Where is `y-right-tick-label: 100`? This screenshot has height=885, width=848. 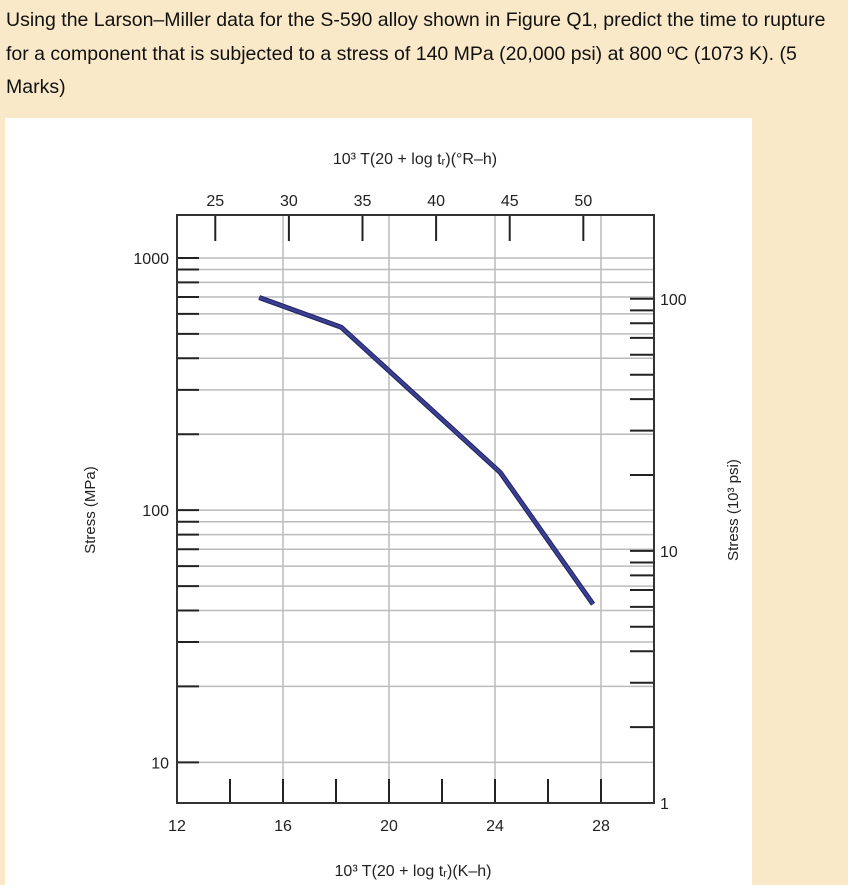 y-right-tick-label: 100 is located at coordinates (673, 300).